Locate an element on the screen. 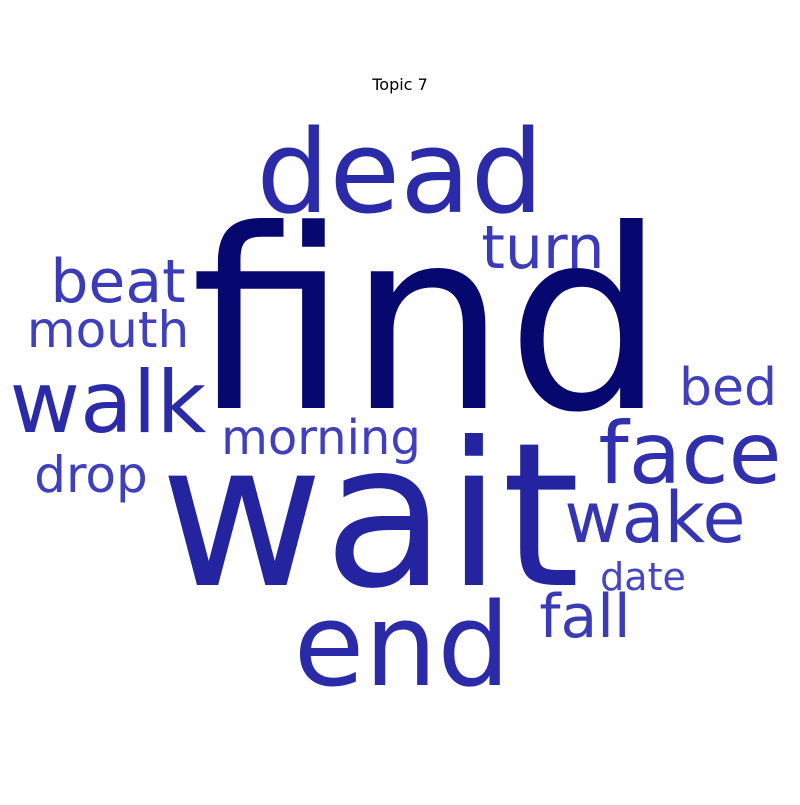 The height and width of the screenshot is (805, 800). word-turn: turn is located at coordinates (542, 248).